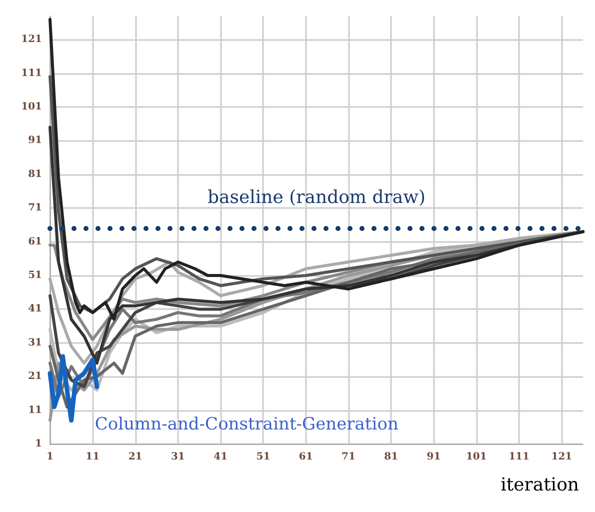 This screenshot has height=512, width=595. Describe the element at coordinates (391, 457) in the screenshot. I see `x-tick-label: 81` at that location.